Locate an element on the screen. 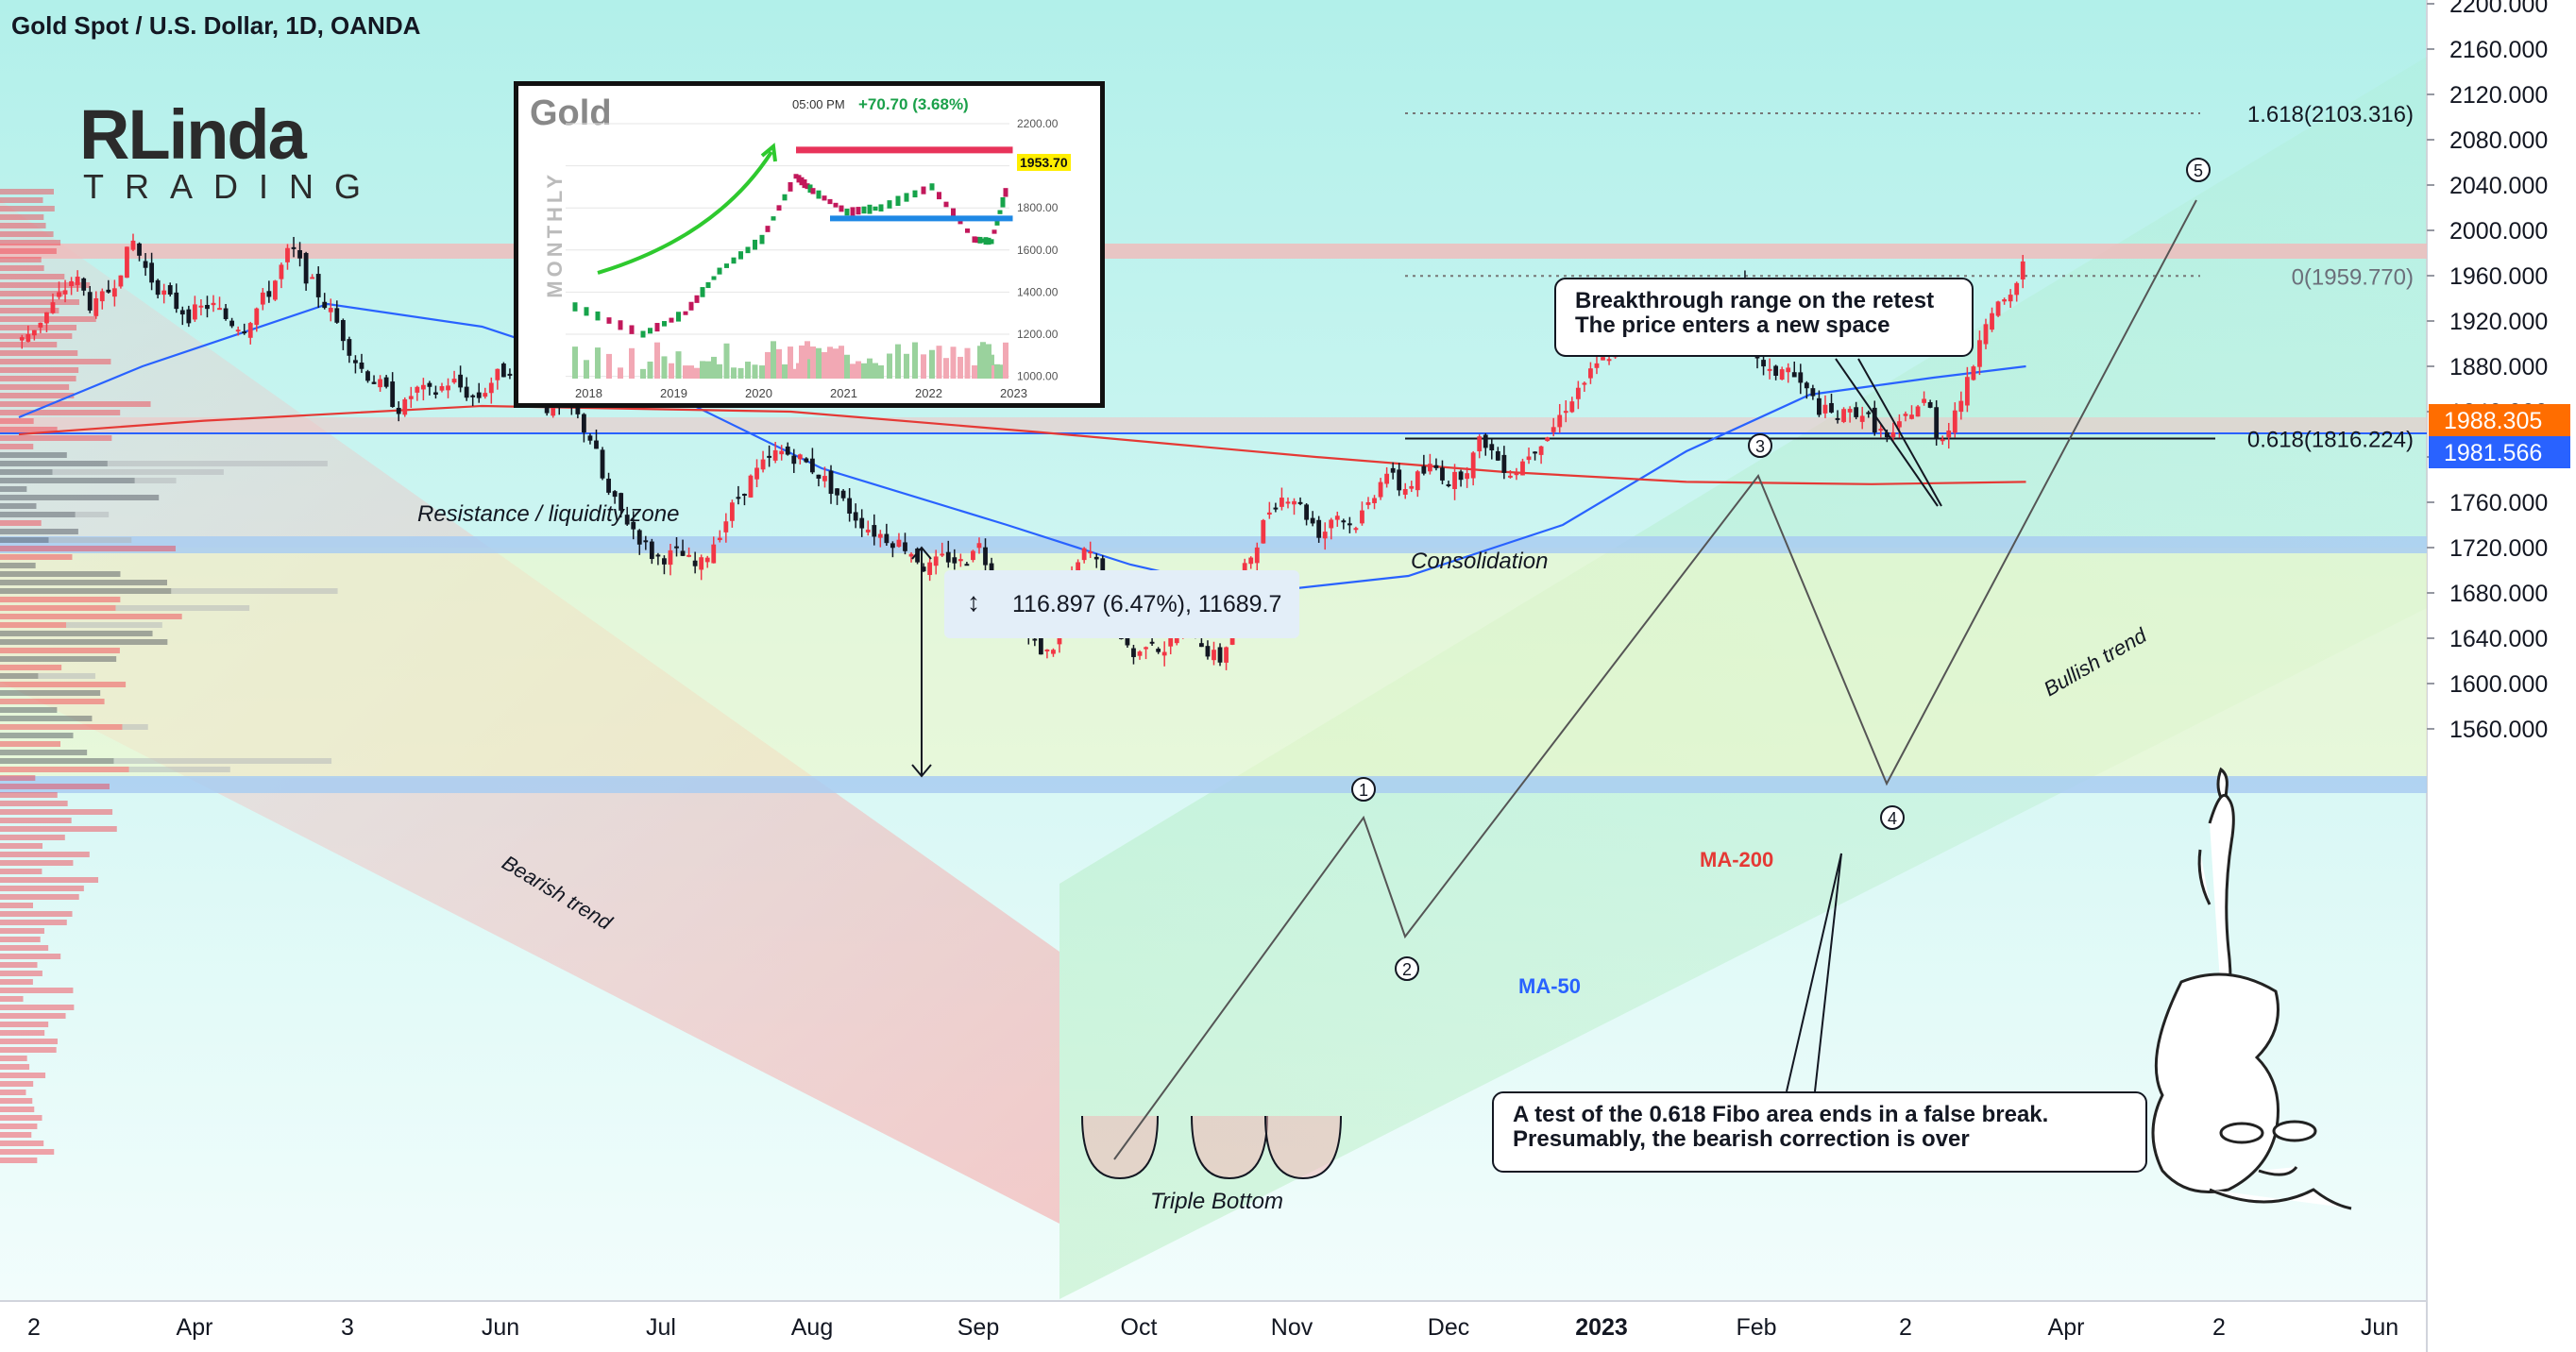 The width and height of the screenshot is (2576, 1352). callout-breakthrough-line2: The price enters a new space is located at coordinates (1732, 325).